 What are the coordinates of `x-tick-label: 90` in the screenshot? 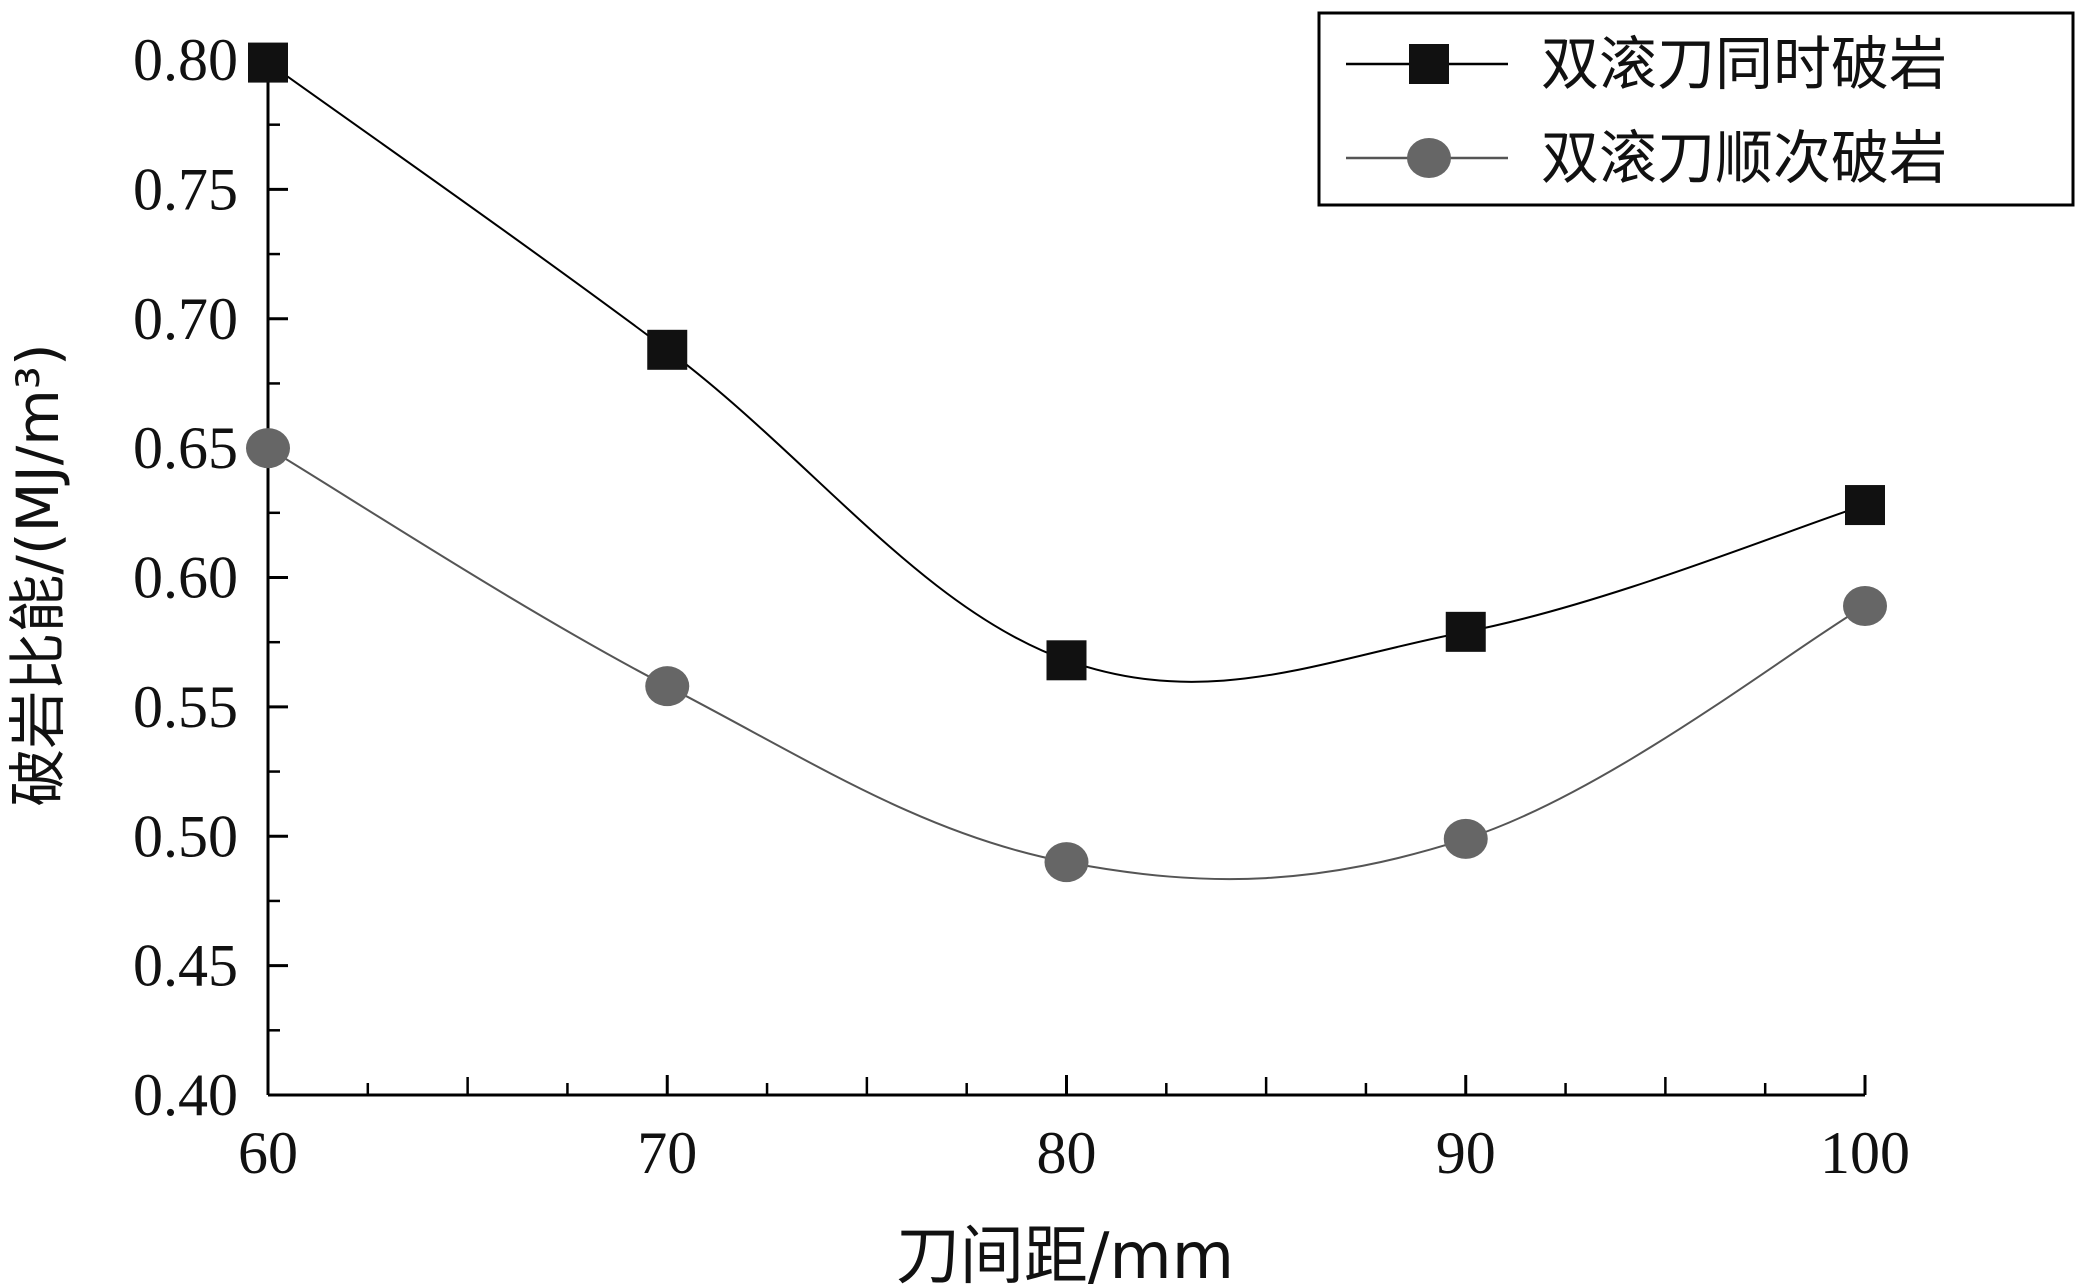 It's located at (1466, 1153).